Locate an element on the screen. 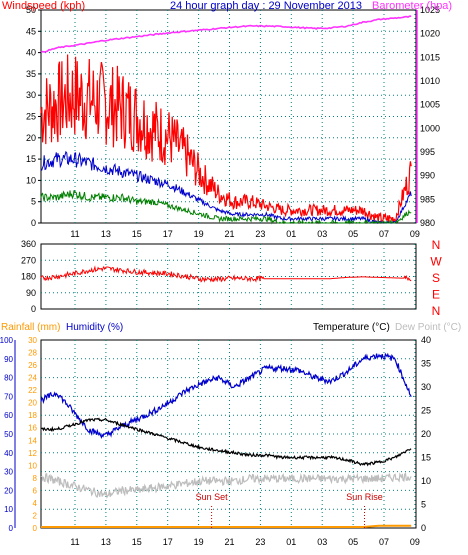  direction-series is located at coordinates (226, 274).